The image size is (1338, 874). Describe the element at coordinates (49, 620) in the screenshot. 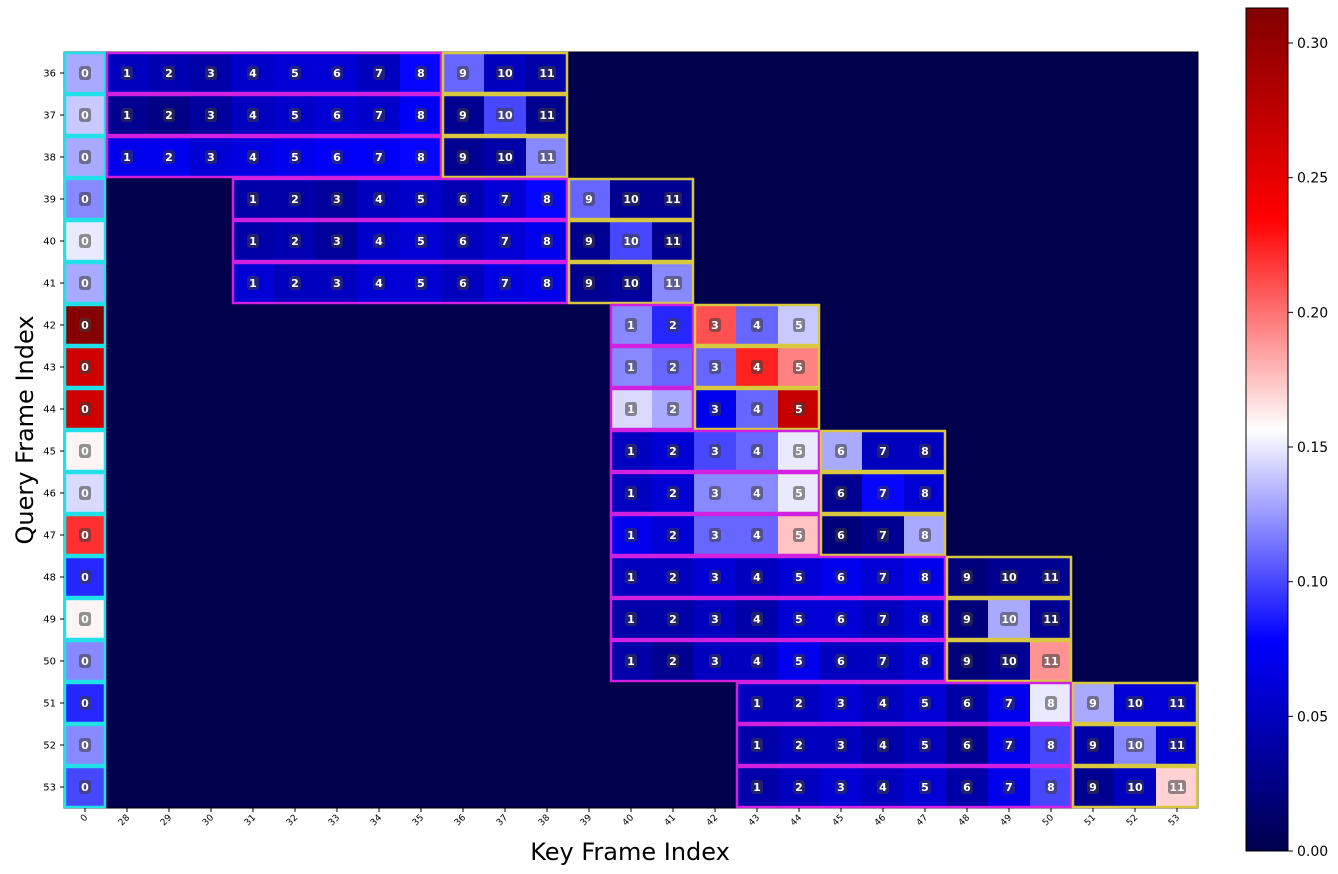

I see `y-tick-label: 49` at that location.